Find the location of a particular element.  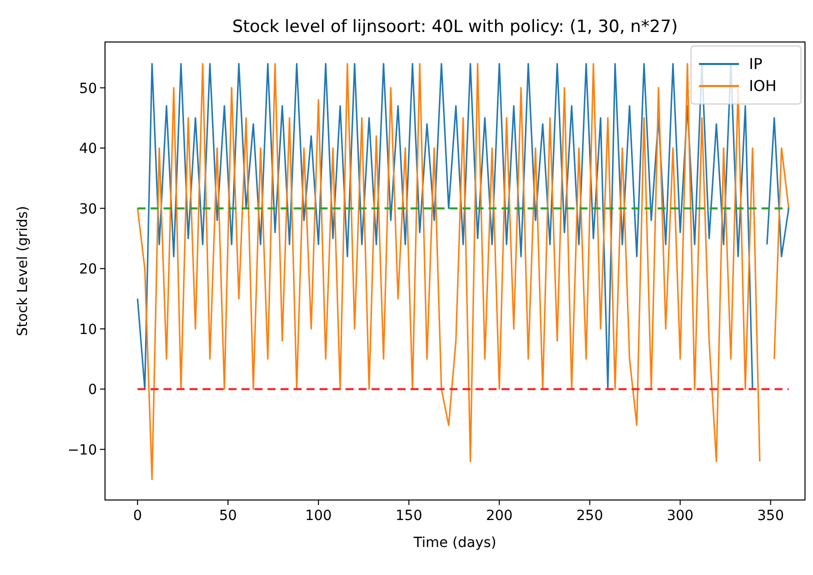

legend-label: IP is located at coordinates (755, 64).